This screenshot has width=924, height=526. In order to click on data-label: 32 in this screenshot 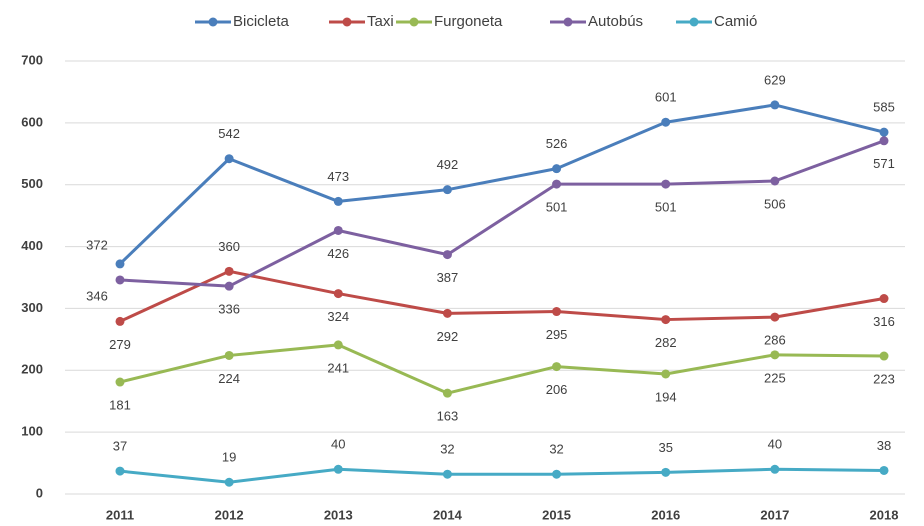, I will do `click(447, 449)`.